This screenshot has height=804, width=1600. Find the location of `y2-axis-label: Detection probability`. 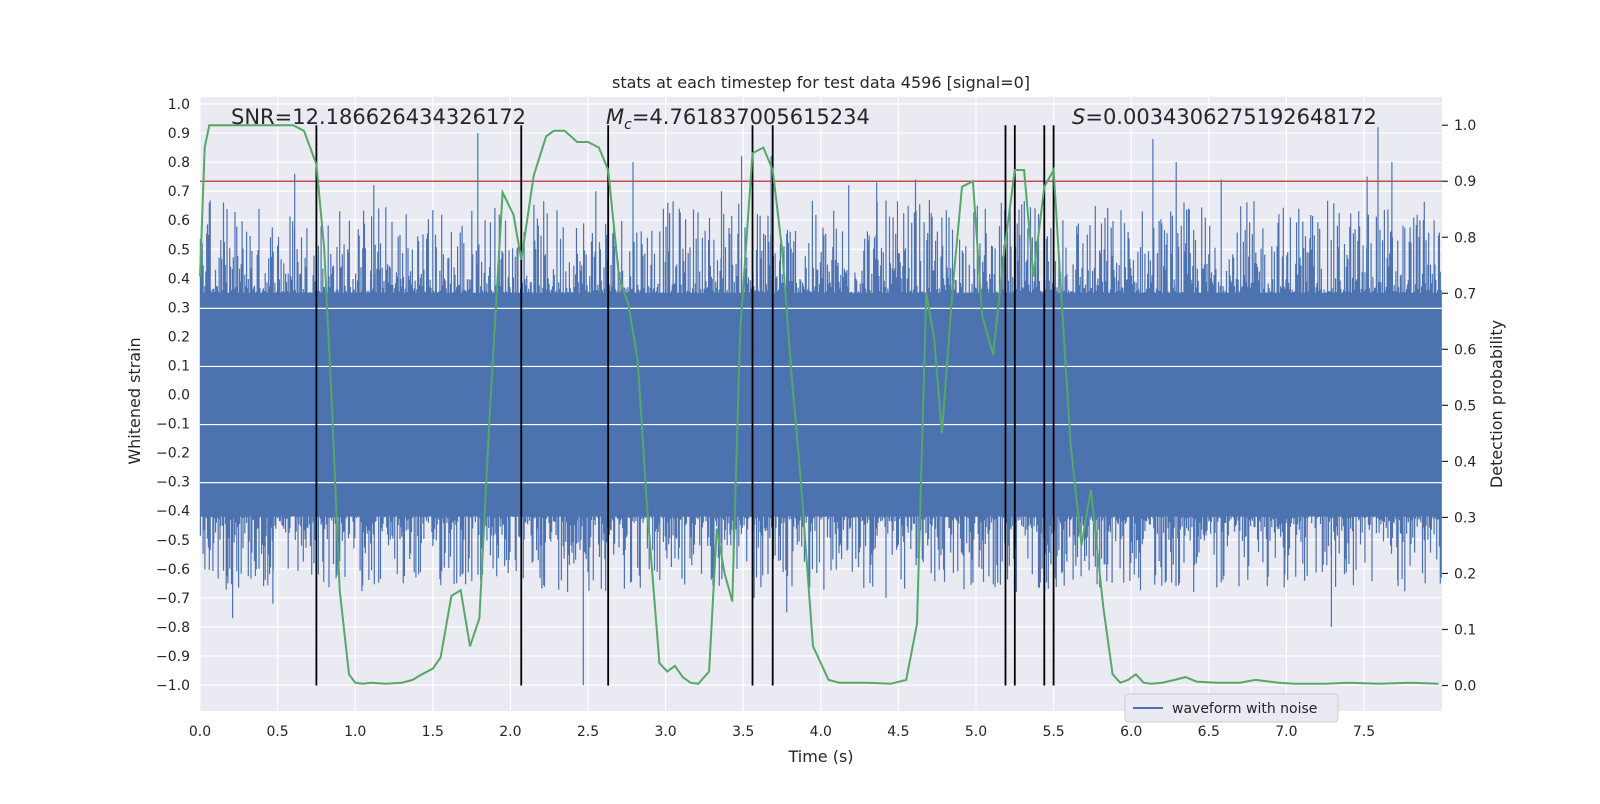

y2-axis-label: Detection probability is located at coordinates (1496, 404).